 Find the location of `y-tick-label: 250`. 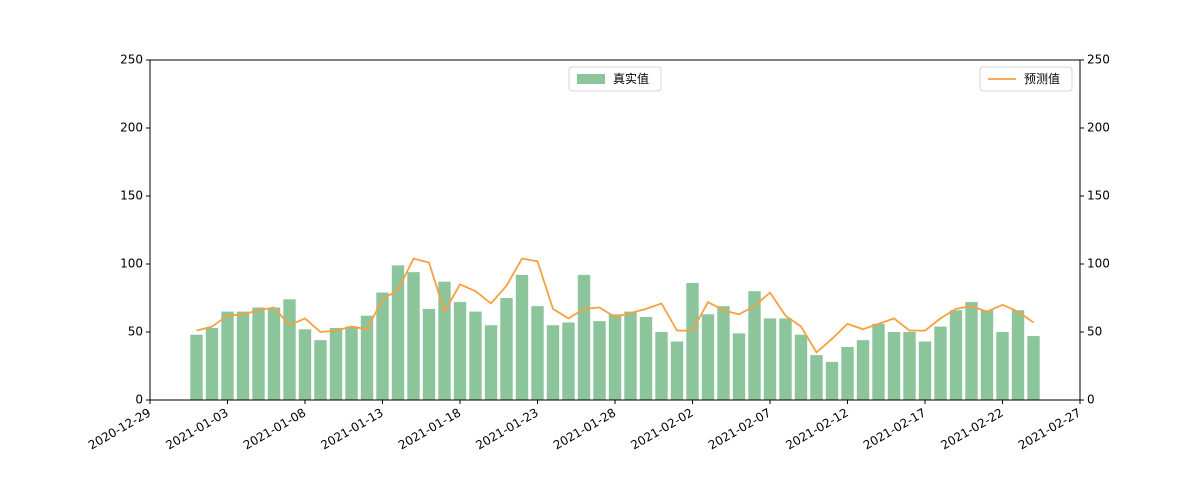

y-tick-label: 250 is located at coordinates (131, 60).